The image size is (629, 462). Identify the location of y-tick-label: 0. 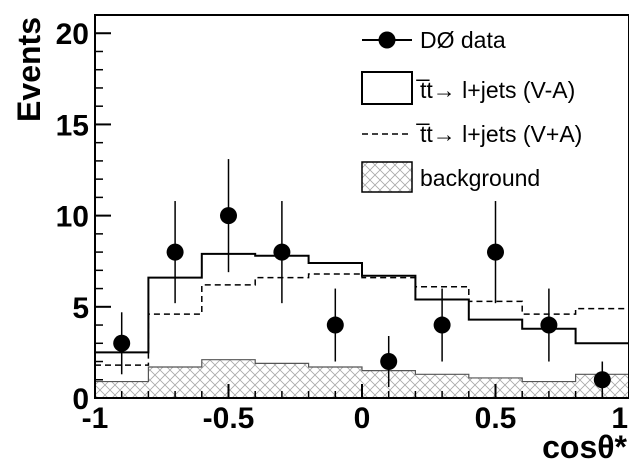
(80, 399).